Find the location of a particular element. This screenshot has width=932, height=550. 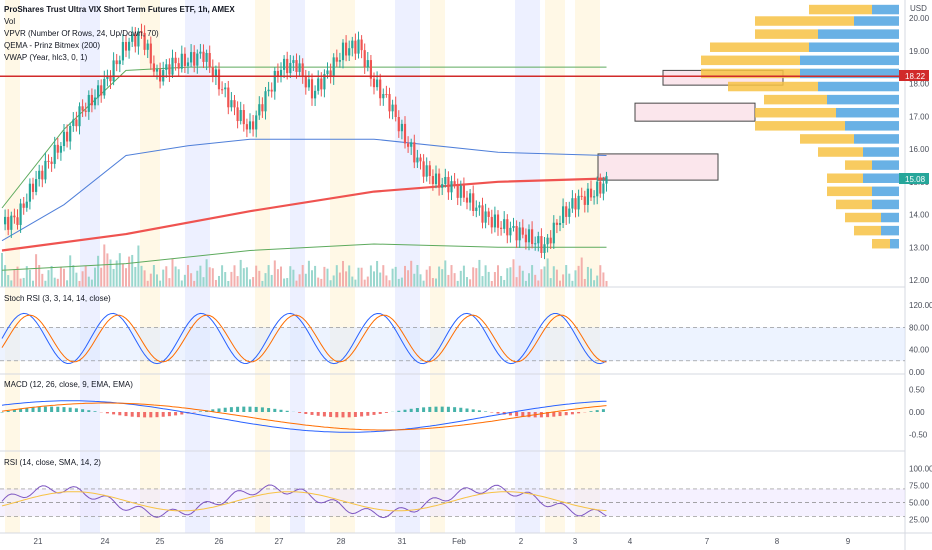

indicator-label-vol: Vol is located at coordinates (9, 21).